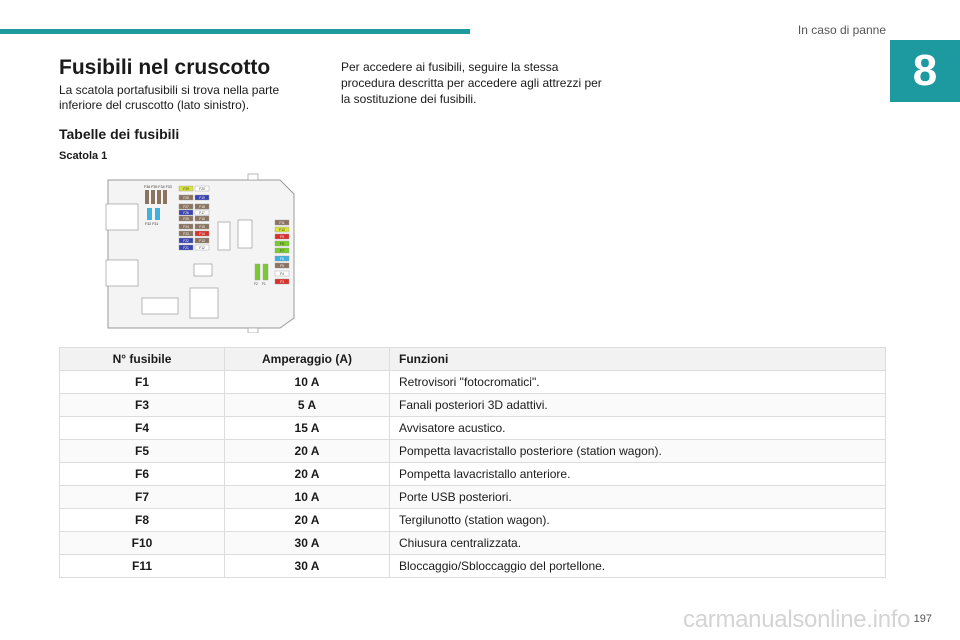  I want to click on diagram-side-labels: F32 F31, so click(151, 224).